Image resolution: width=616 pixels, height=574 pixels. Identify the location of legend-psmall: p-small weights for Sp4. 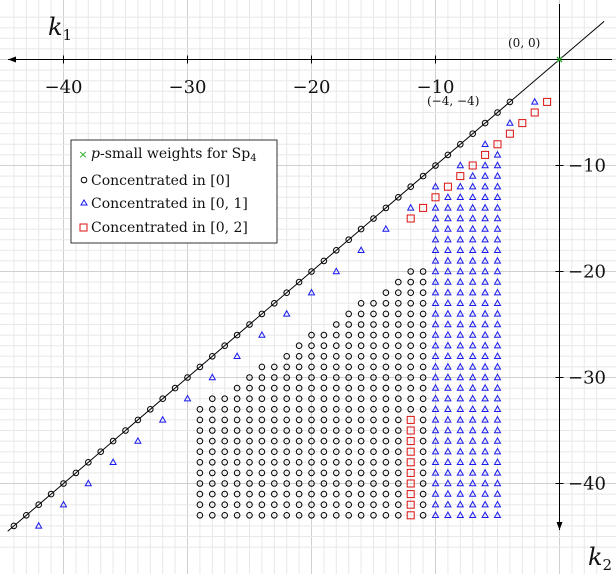
(174, 155).